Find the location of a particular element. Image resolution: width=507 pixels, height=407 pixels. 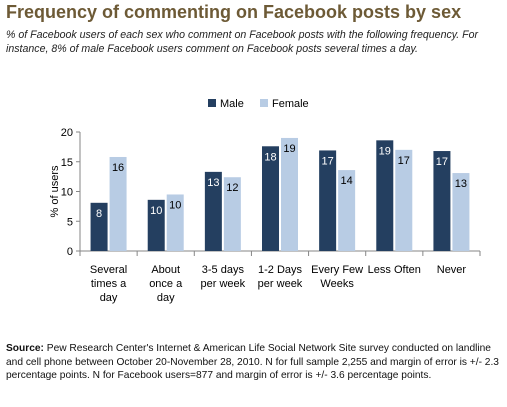

data-label-female: 13 is located at coordinates (461, 184).